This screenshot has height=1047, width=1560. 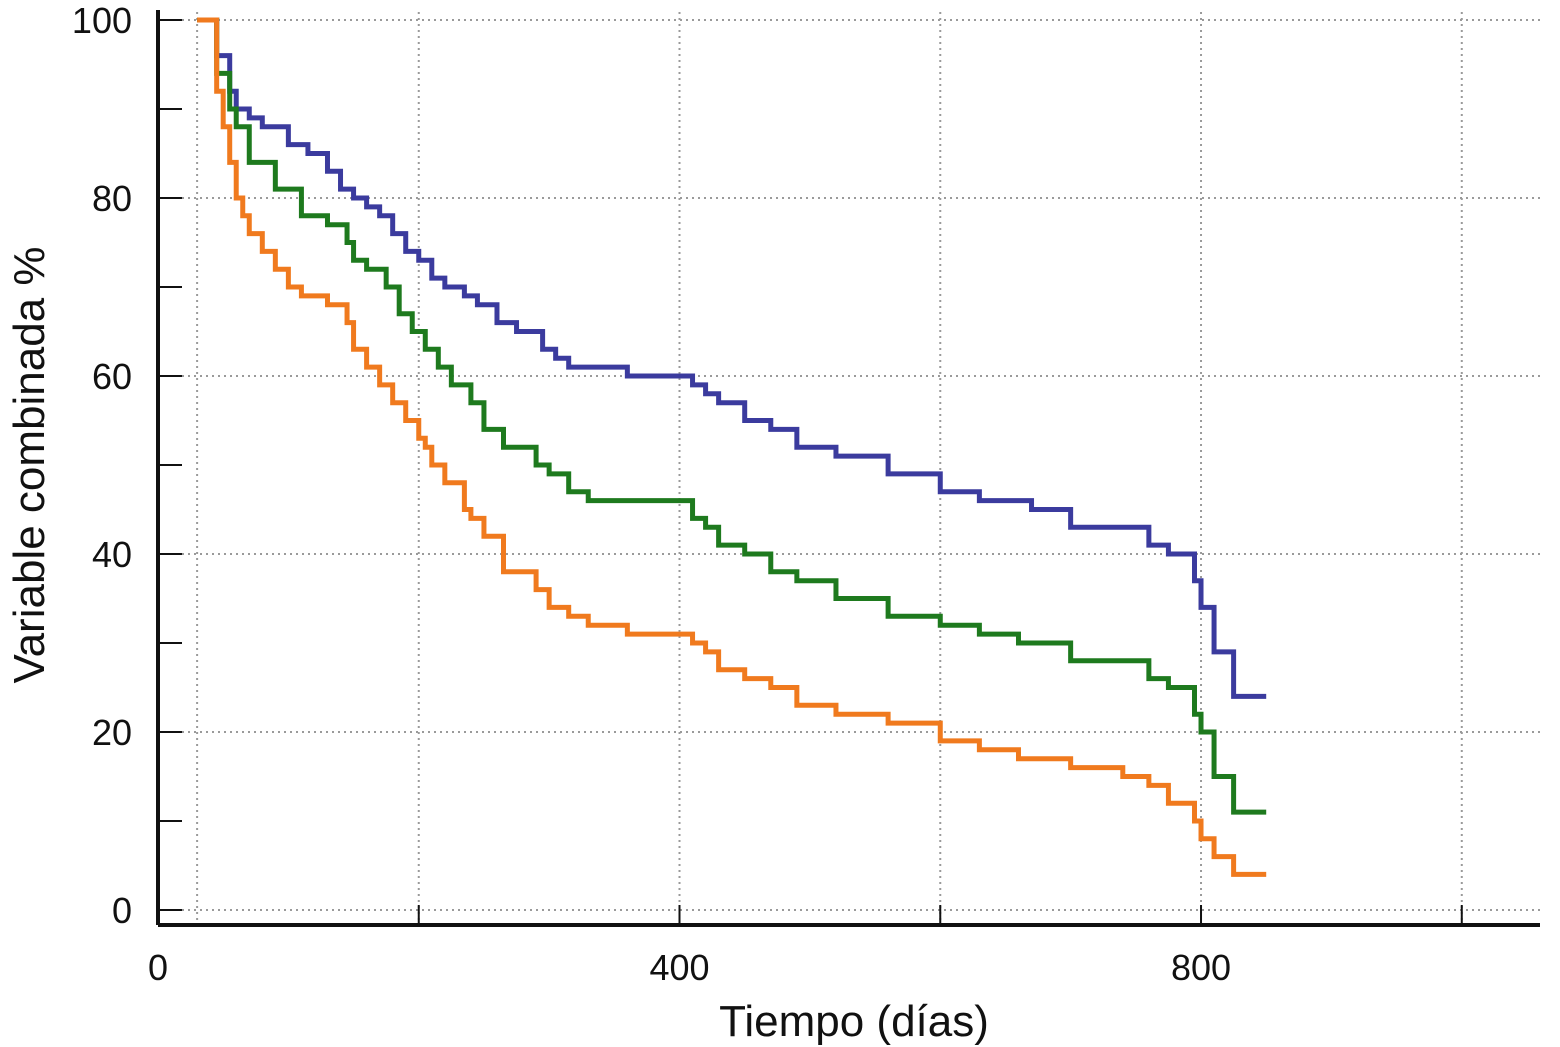 What do you see at coordinates (1201, 967) in the screenshot?
I see `x-tick-label-2: 800` at bounding box center [1201, 967].